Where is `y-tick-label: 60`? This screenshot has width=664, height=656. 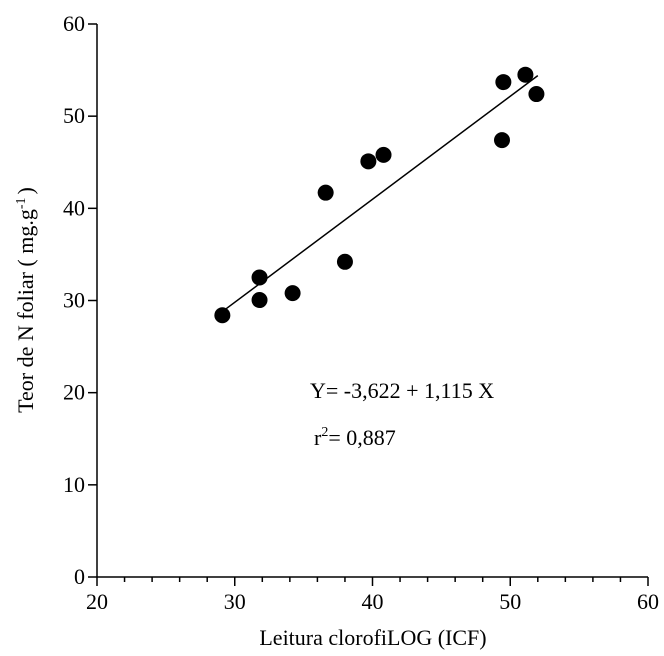
y-tick-label: 60 is located at coordinates (74, 23).